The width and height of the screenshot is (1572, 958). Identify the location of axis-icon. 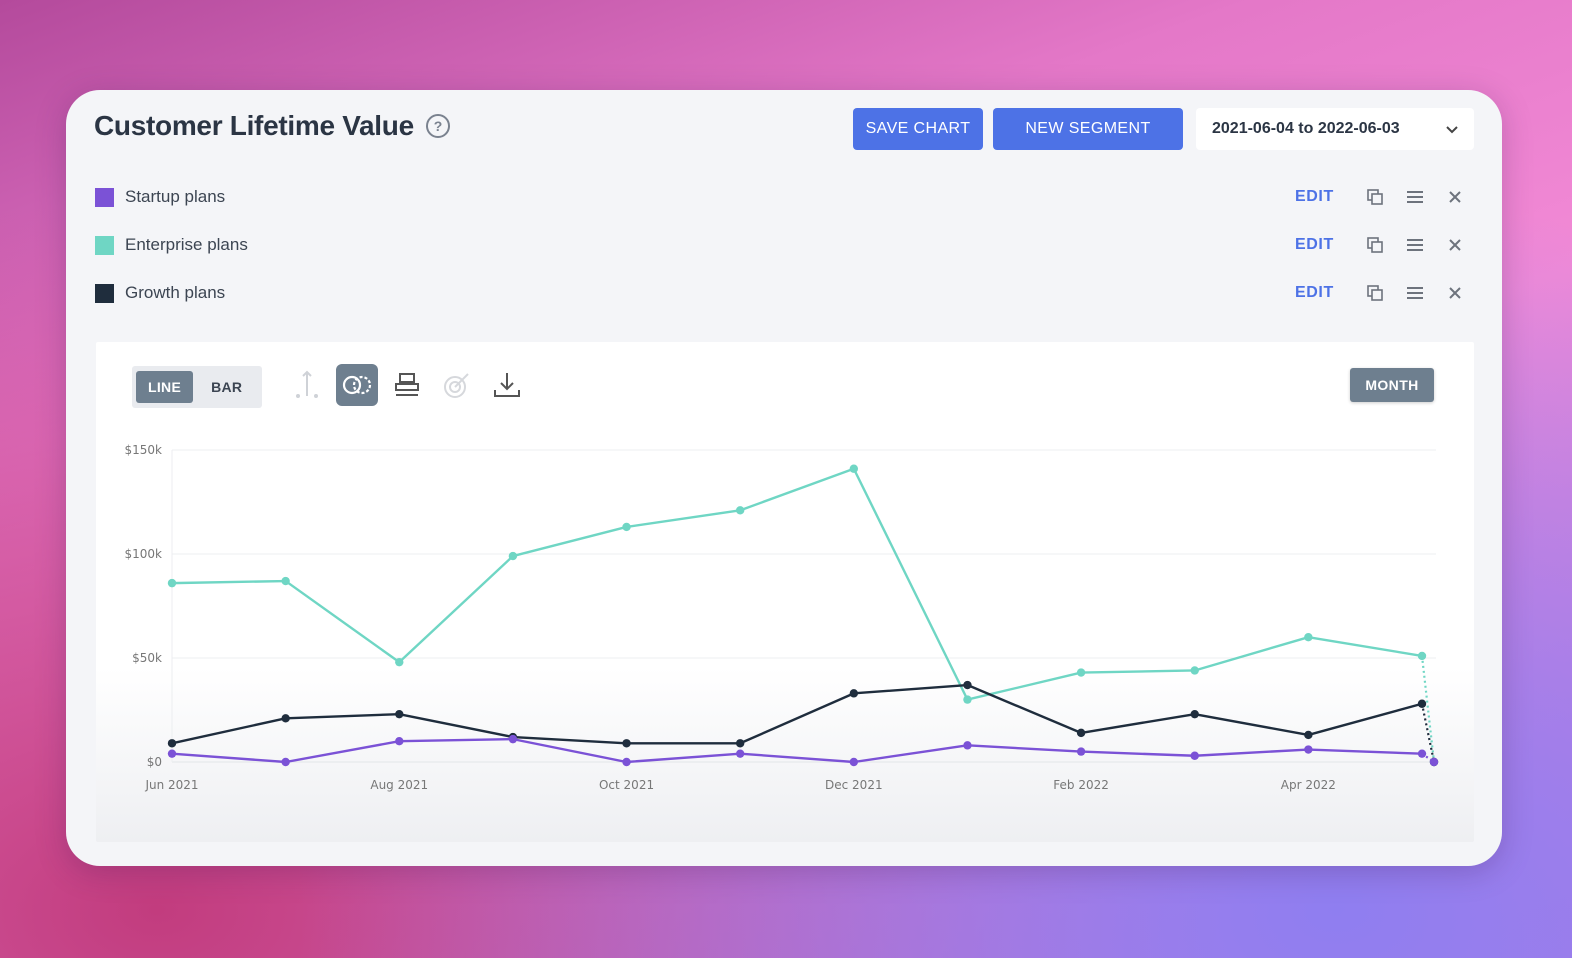
(307, 385).